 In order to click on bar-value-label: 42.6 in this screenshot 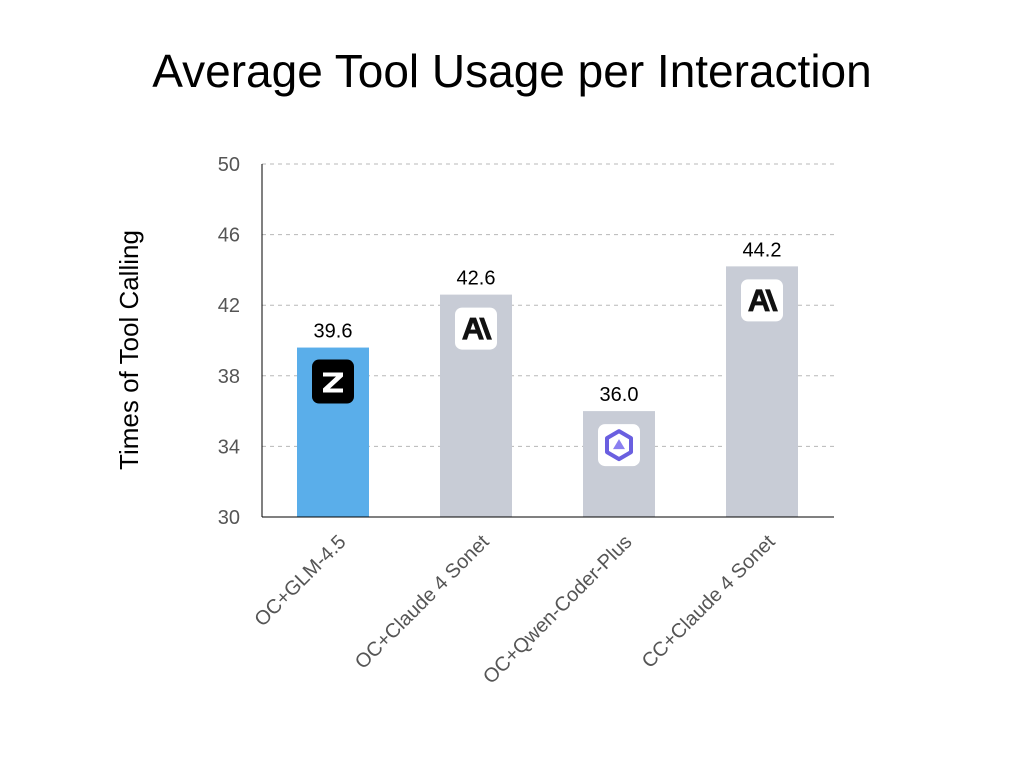, I will do `click(476, 279)`.